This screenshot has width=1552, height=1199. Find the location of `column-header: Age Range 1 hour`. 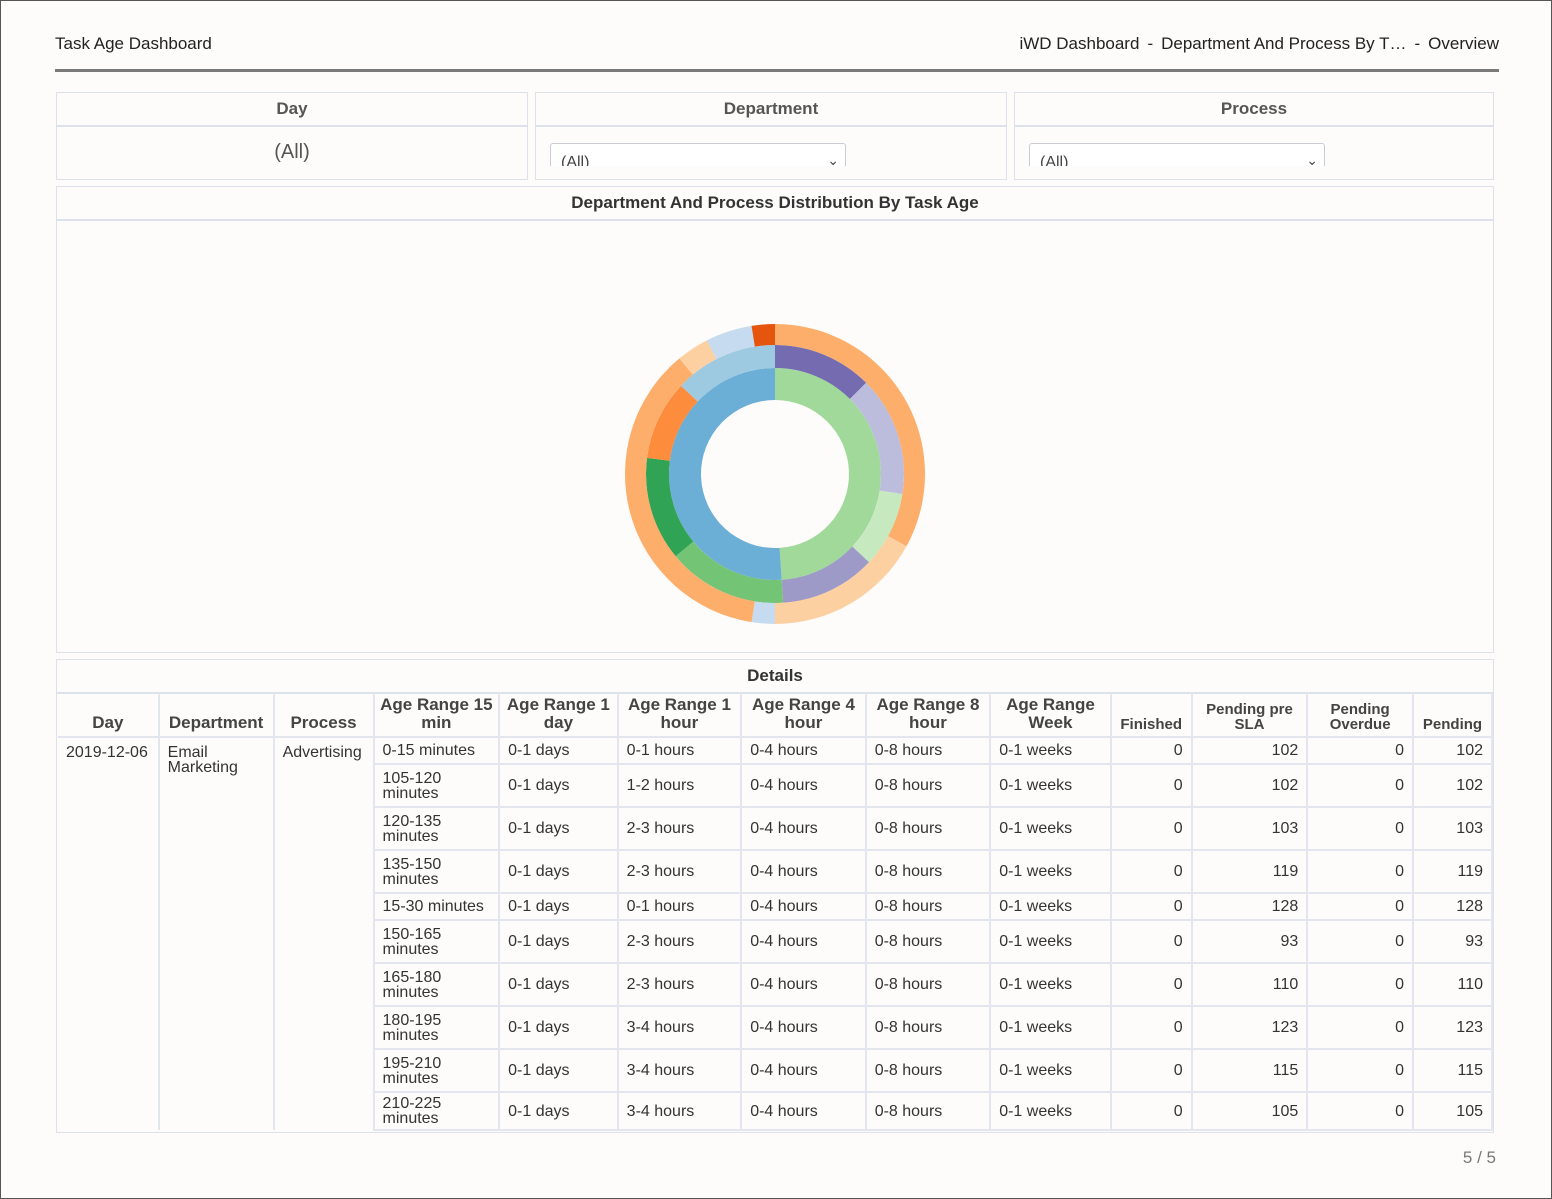

column-header: Age Range 1 hour is located at coordinates (680, 715).